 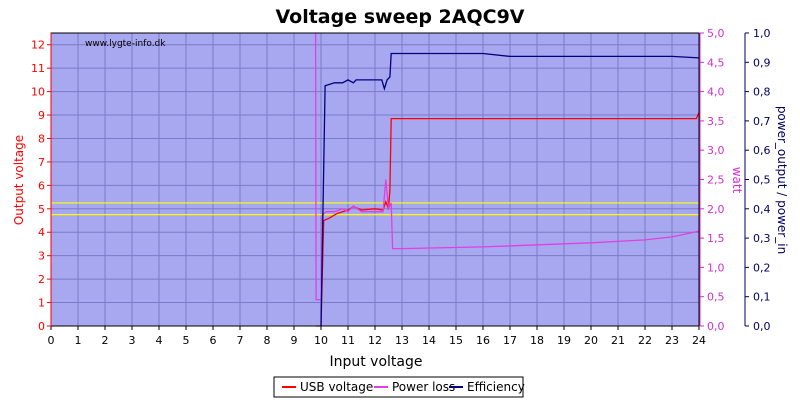 I want to click on y-right-watt-tick-label: 0,0, so click(x=716, y=326).